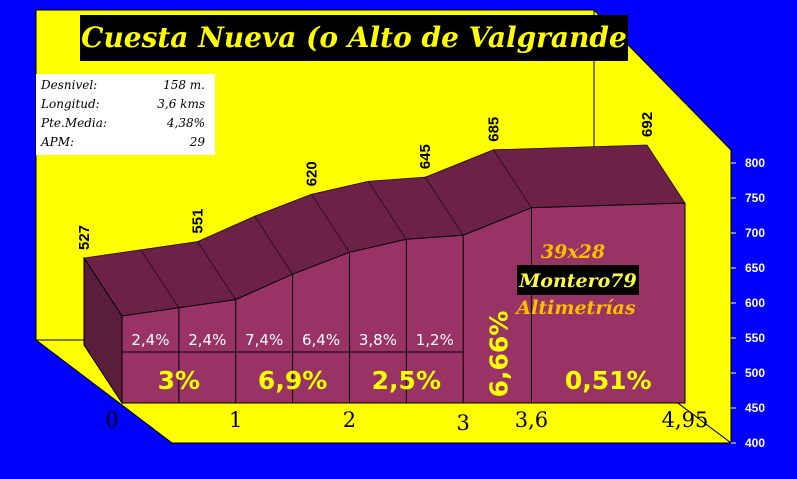 The height and width of the screenshot is (479, 797). I want to click on watermark: 39x28 Montero79 Altimetrías, so click(576, 280).